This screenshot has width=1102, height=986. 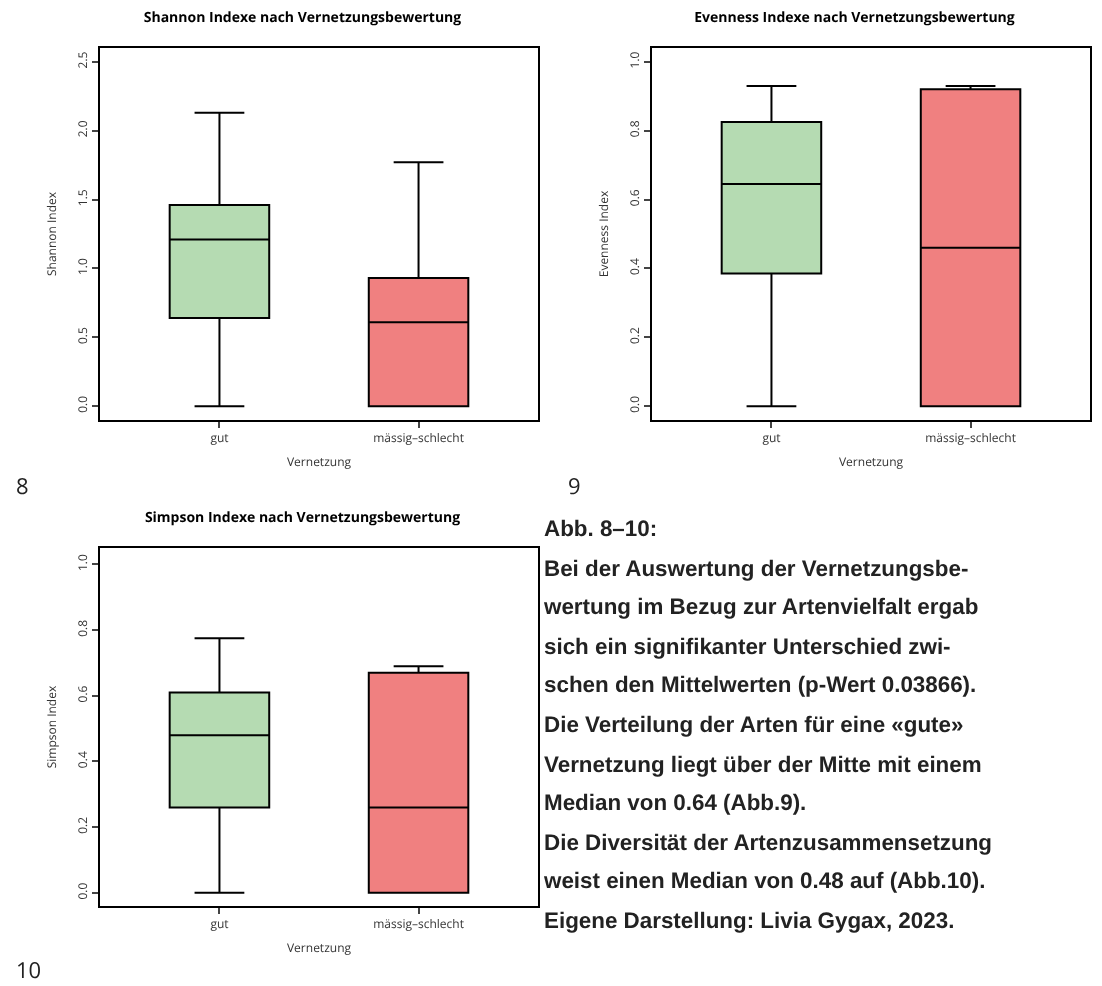 What do you see at coordinates (762, 609) in the screenshot?
I see `text: wertung im Bezug zur Artenvielfalt ergab` at bounding box center [762, 609].